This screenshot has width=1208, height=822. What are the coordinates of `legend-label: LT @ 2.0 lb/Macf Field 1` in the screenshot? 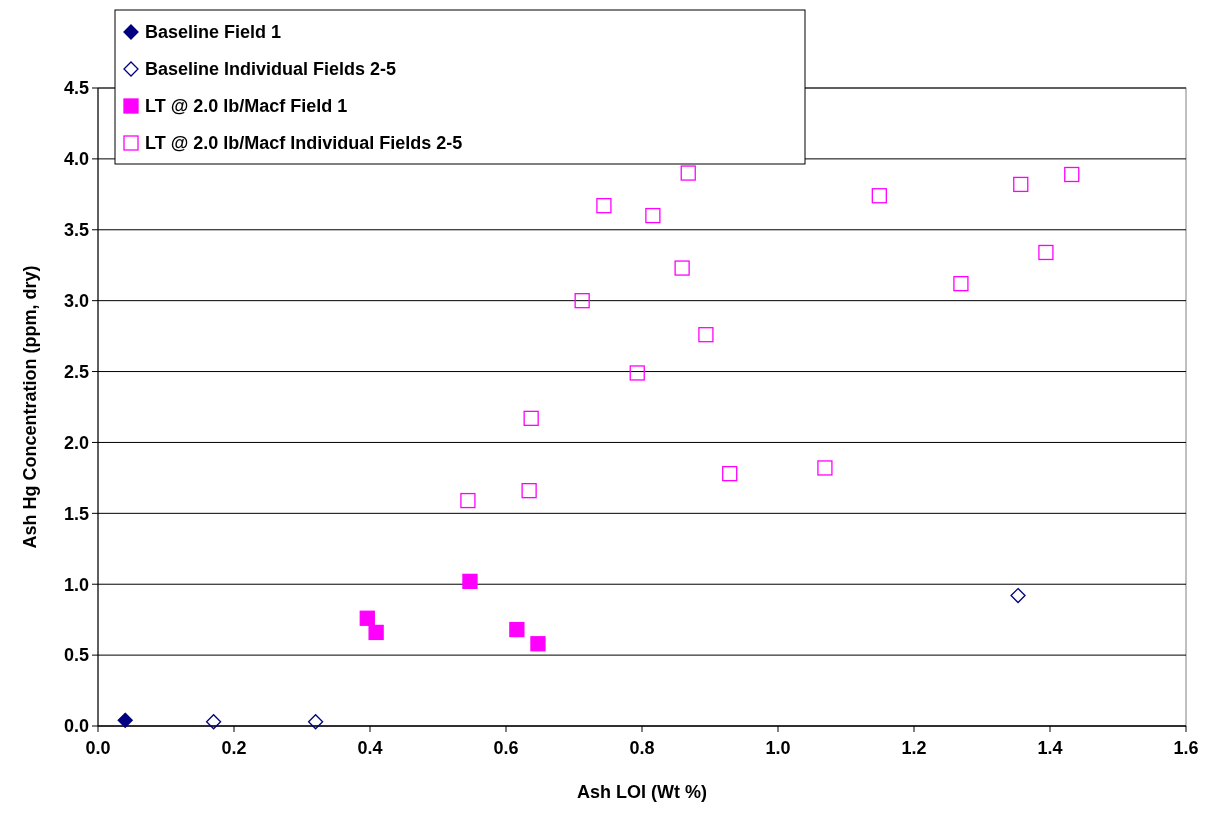 It's located at (246, 106).